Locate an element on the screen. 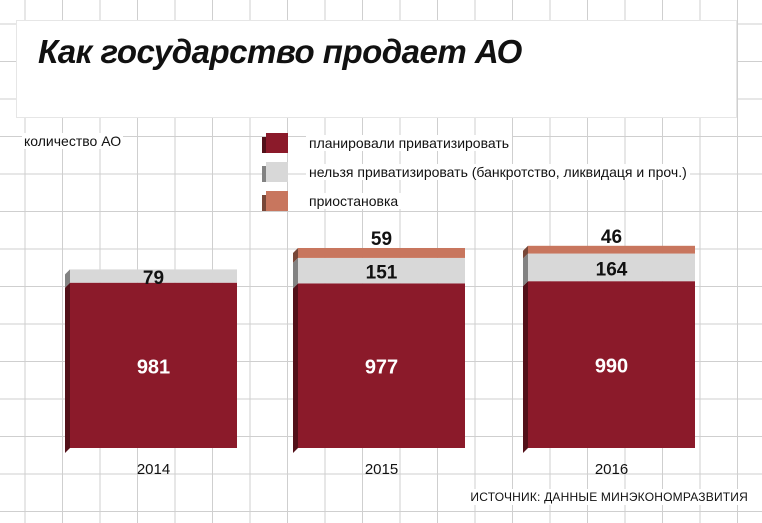  legend-swatch-planned is located at coordinates (275, 142).